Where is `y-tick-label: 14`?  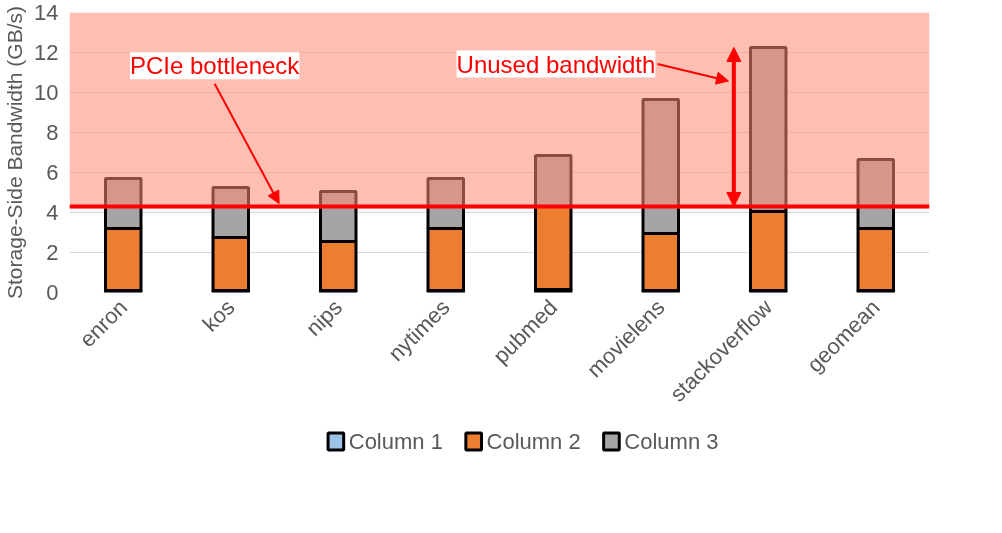
y-tick-label: 14 is located at coordinates (46, 12).